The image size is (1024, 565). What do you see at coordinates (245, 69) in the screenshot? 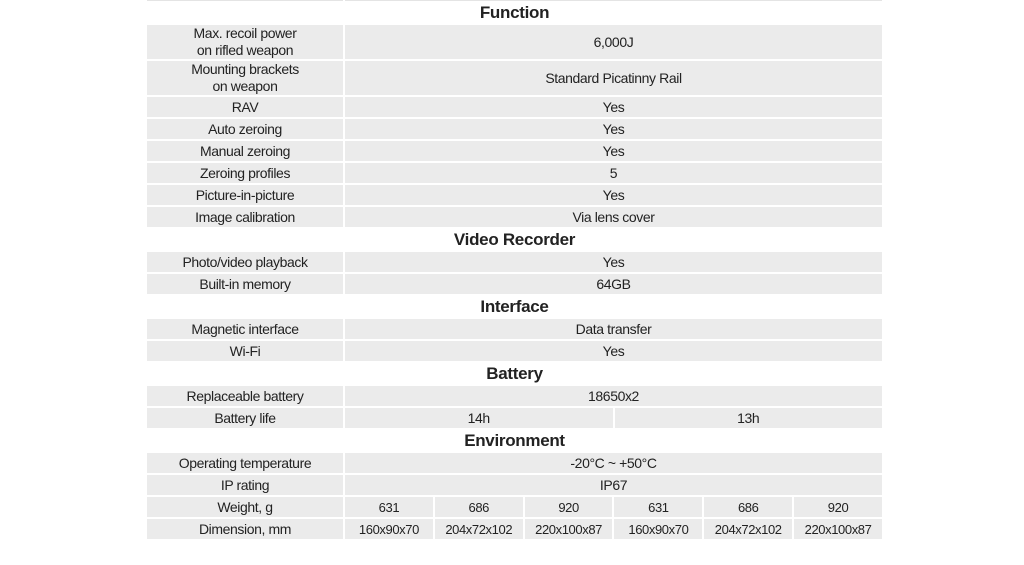
I see `label-line: Mounting brackets` at bounding box center [245, 69].